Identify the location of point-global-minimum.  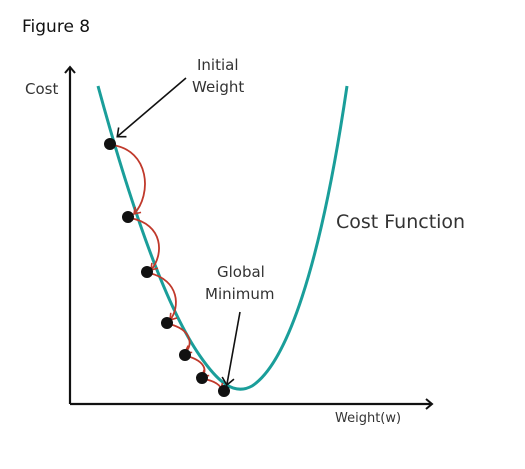
(224, 391).